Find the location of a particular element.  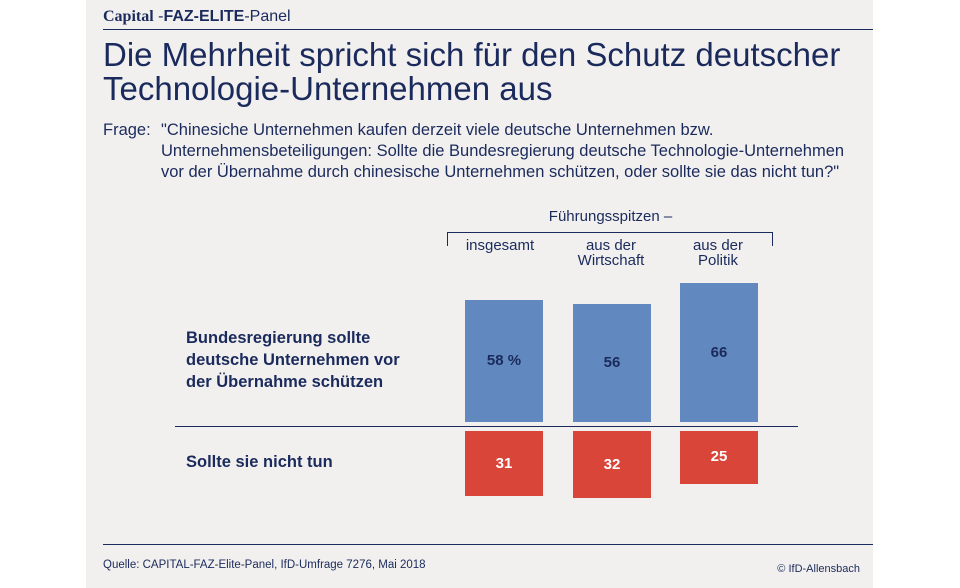

bar-value-label: 32 is located at coordinates (612, 464).